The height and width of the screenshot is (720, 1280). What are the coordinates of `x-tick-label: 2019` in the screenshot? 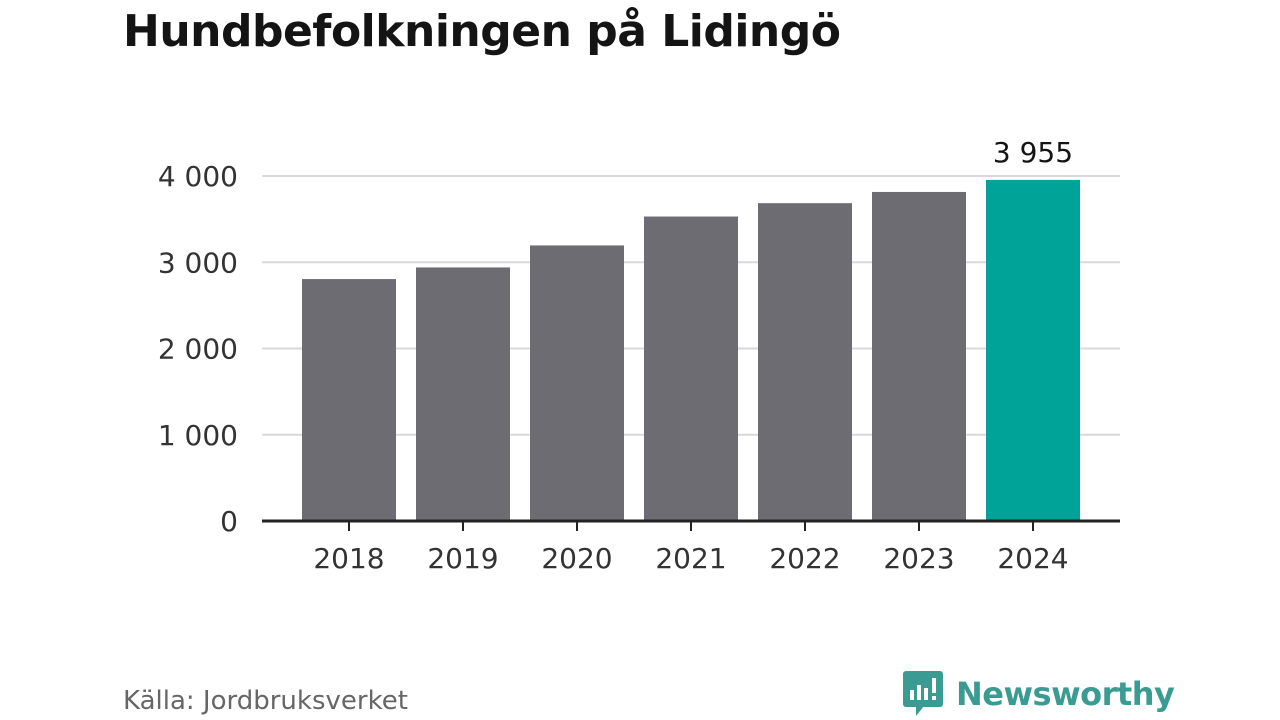 It's located at (462, 558).